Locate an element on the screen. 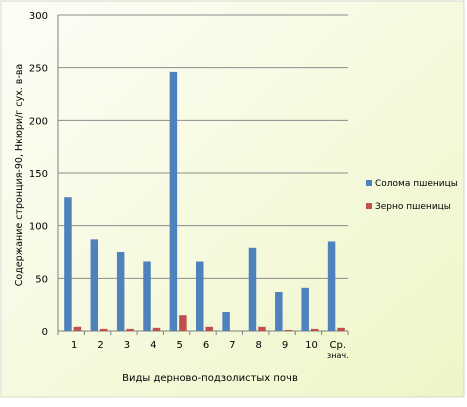 The width and height of the screenshot is (467, 407). x-tick-label: 1 is located at coordinates (74, 345).